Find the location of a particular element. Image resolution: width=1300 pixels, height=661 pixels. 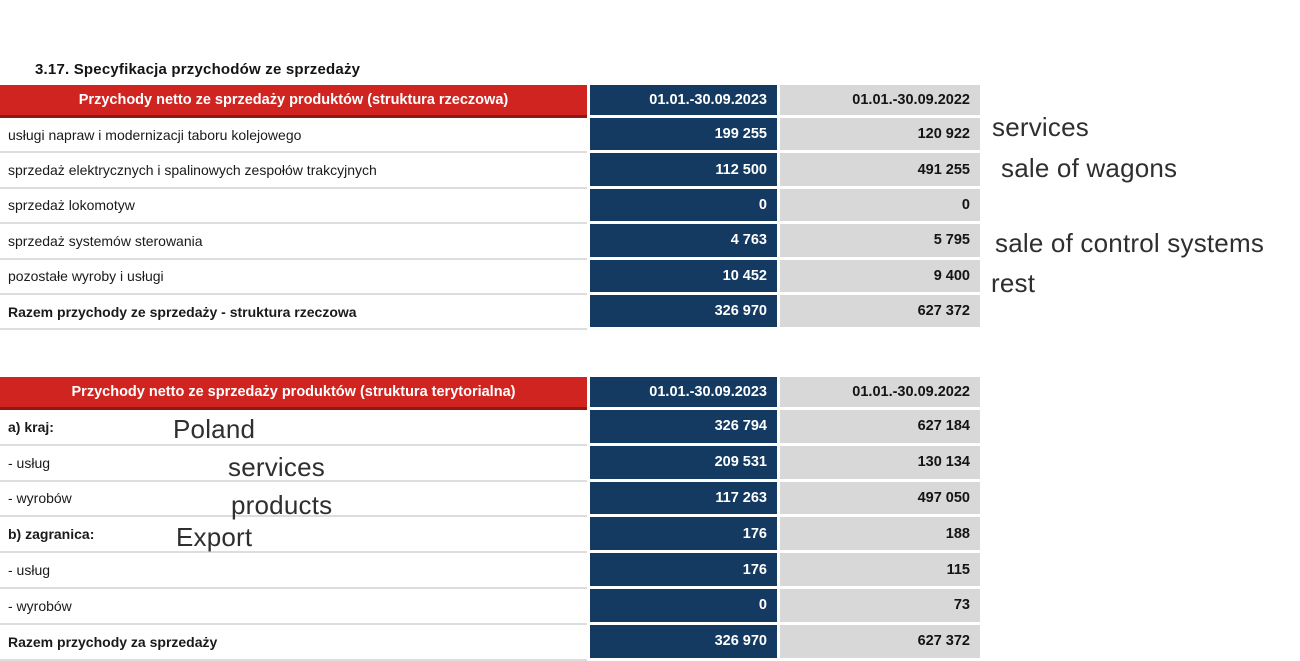

annotation-products: products is located at coordinates (282, 505).